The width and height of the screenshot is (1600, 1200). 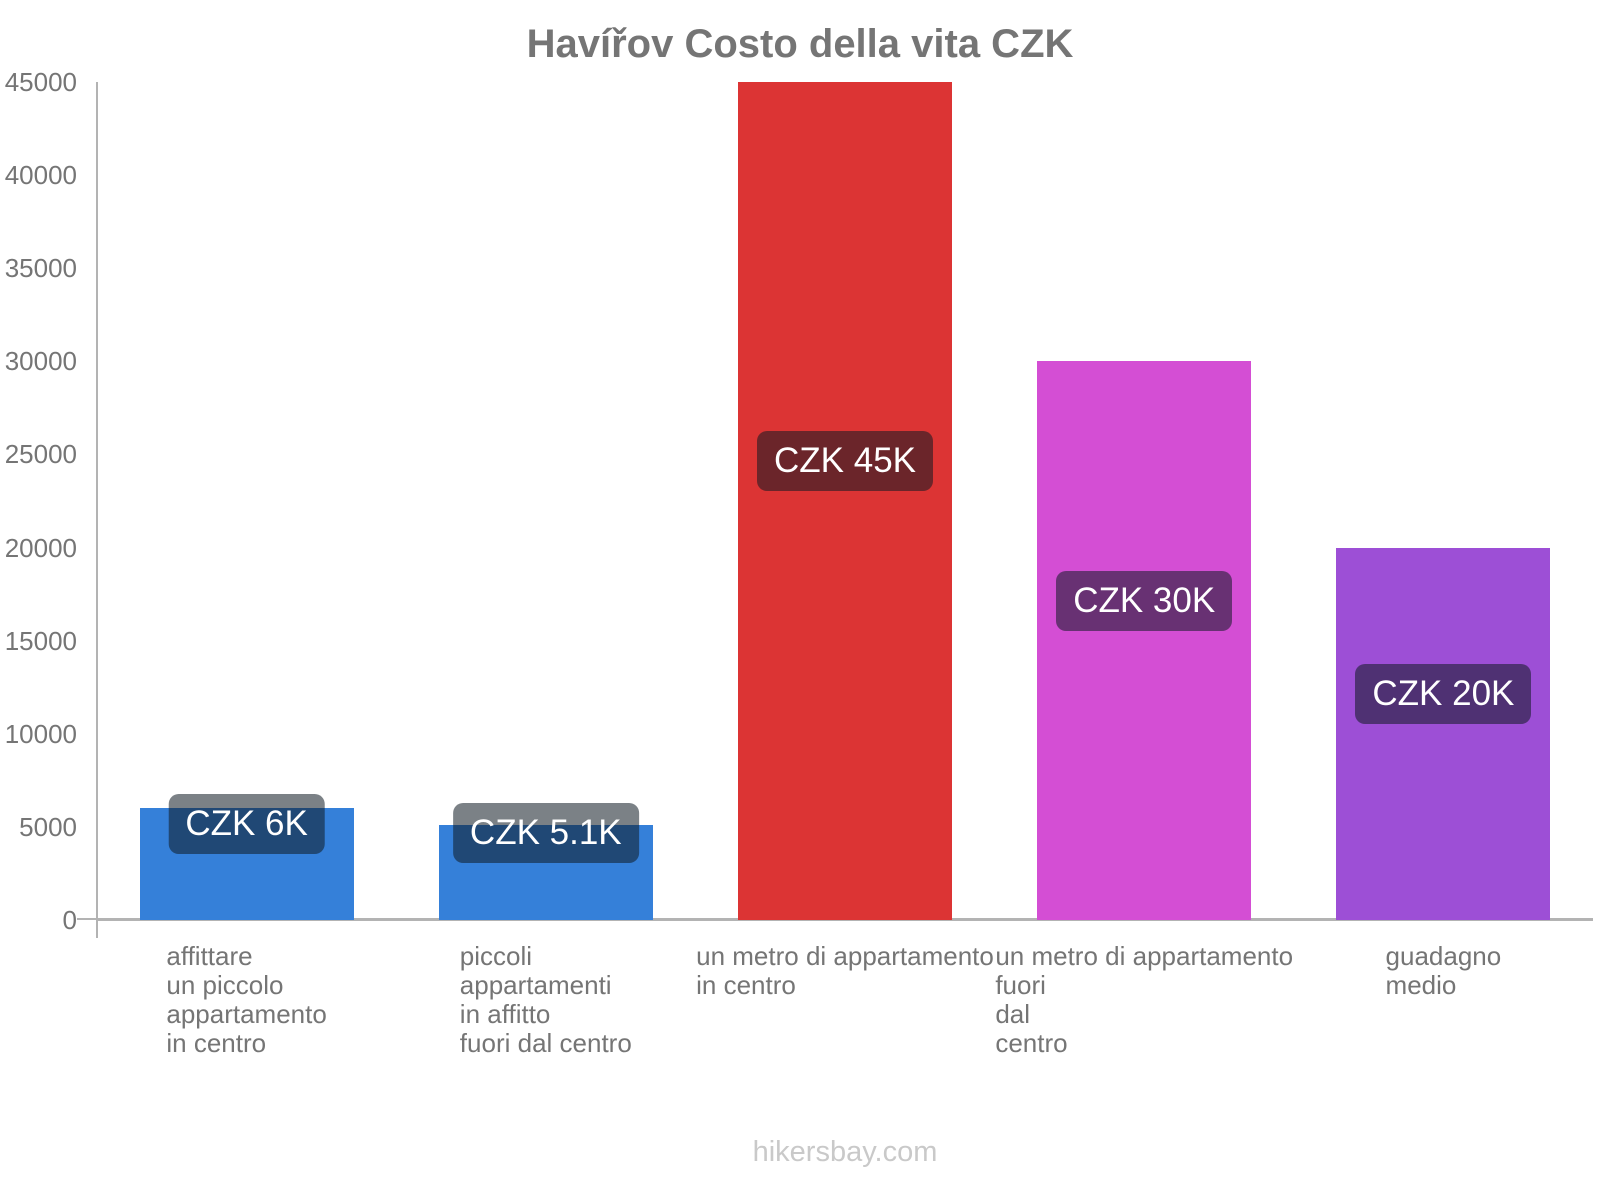 I want to click on y-tick-label: 15000, so click(x=40, y=640).